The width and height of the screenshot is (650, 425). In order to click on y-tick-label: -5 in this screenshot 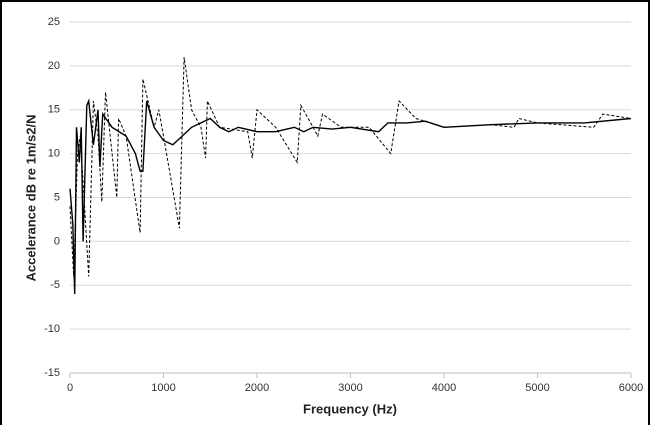, I will do `click(55, 285)`.